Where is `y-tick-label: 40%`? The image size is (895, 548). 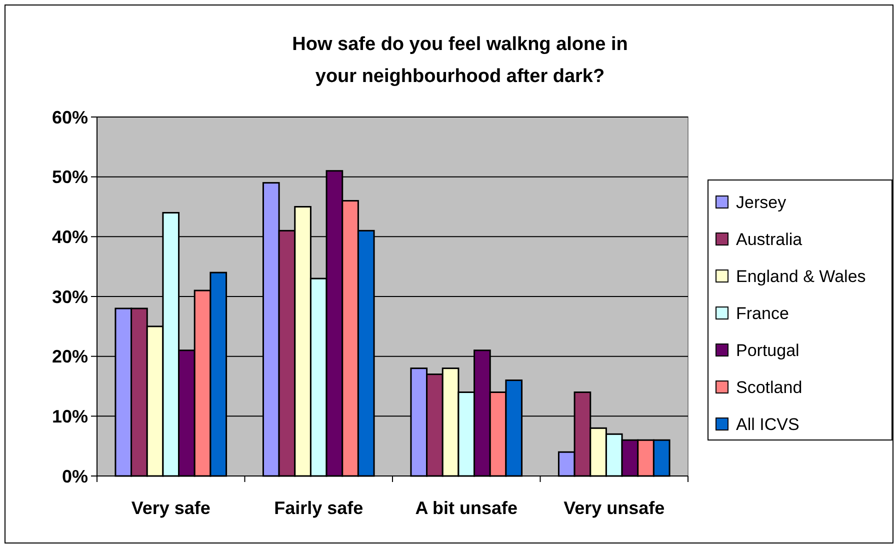 y-tick-label: 40% is located at coordinates (70, 236).